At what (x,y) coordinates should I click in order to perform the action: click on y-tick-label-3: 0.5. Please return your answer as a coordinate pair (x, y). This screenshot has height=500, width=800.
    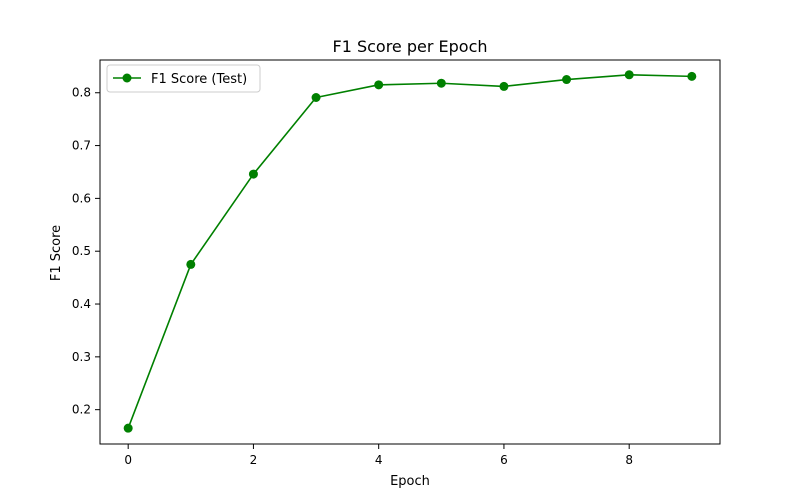
    Looking at the image, I should click on (81, 251).